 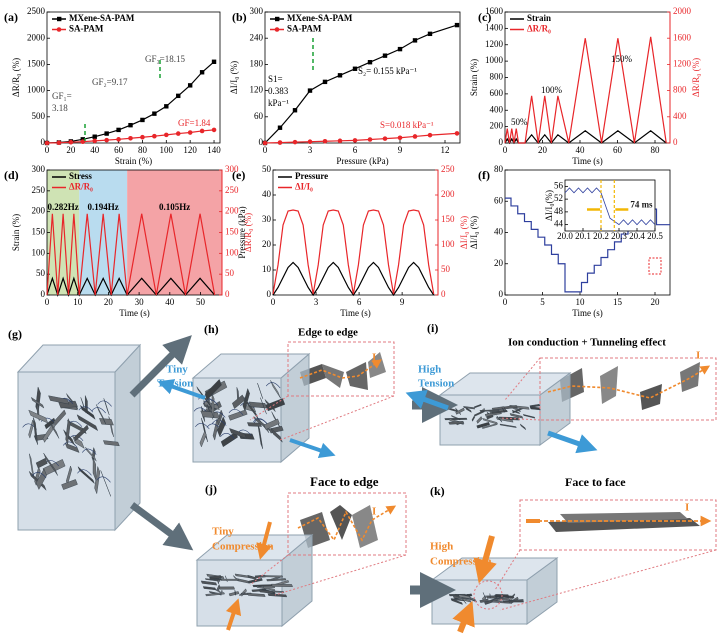 What do you see at coordinates (429, 370) in the screenshot?
I see `force-label: High` at bounding box center [429, 370].